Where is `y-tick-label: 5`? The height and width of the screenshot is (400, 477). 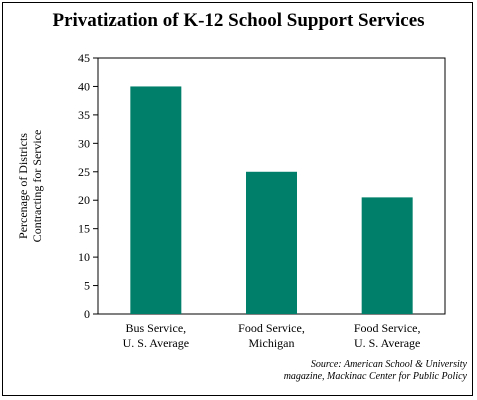 y-tick-label: 5 is located at coordinates (87, 286).